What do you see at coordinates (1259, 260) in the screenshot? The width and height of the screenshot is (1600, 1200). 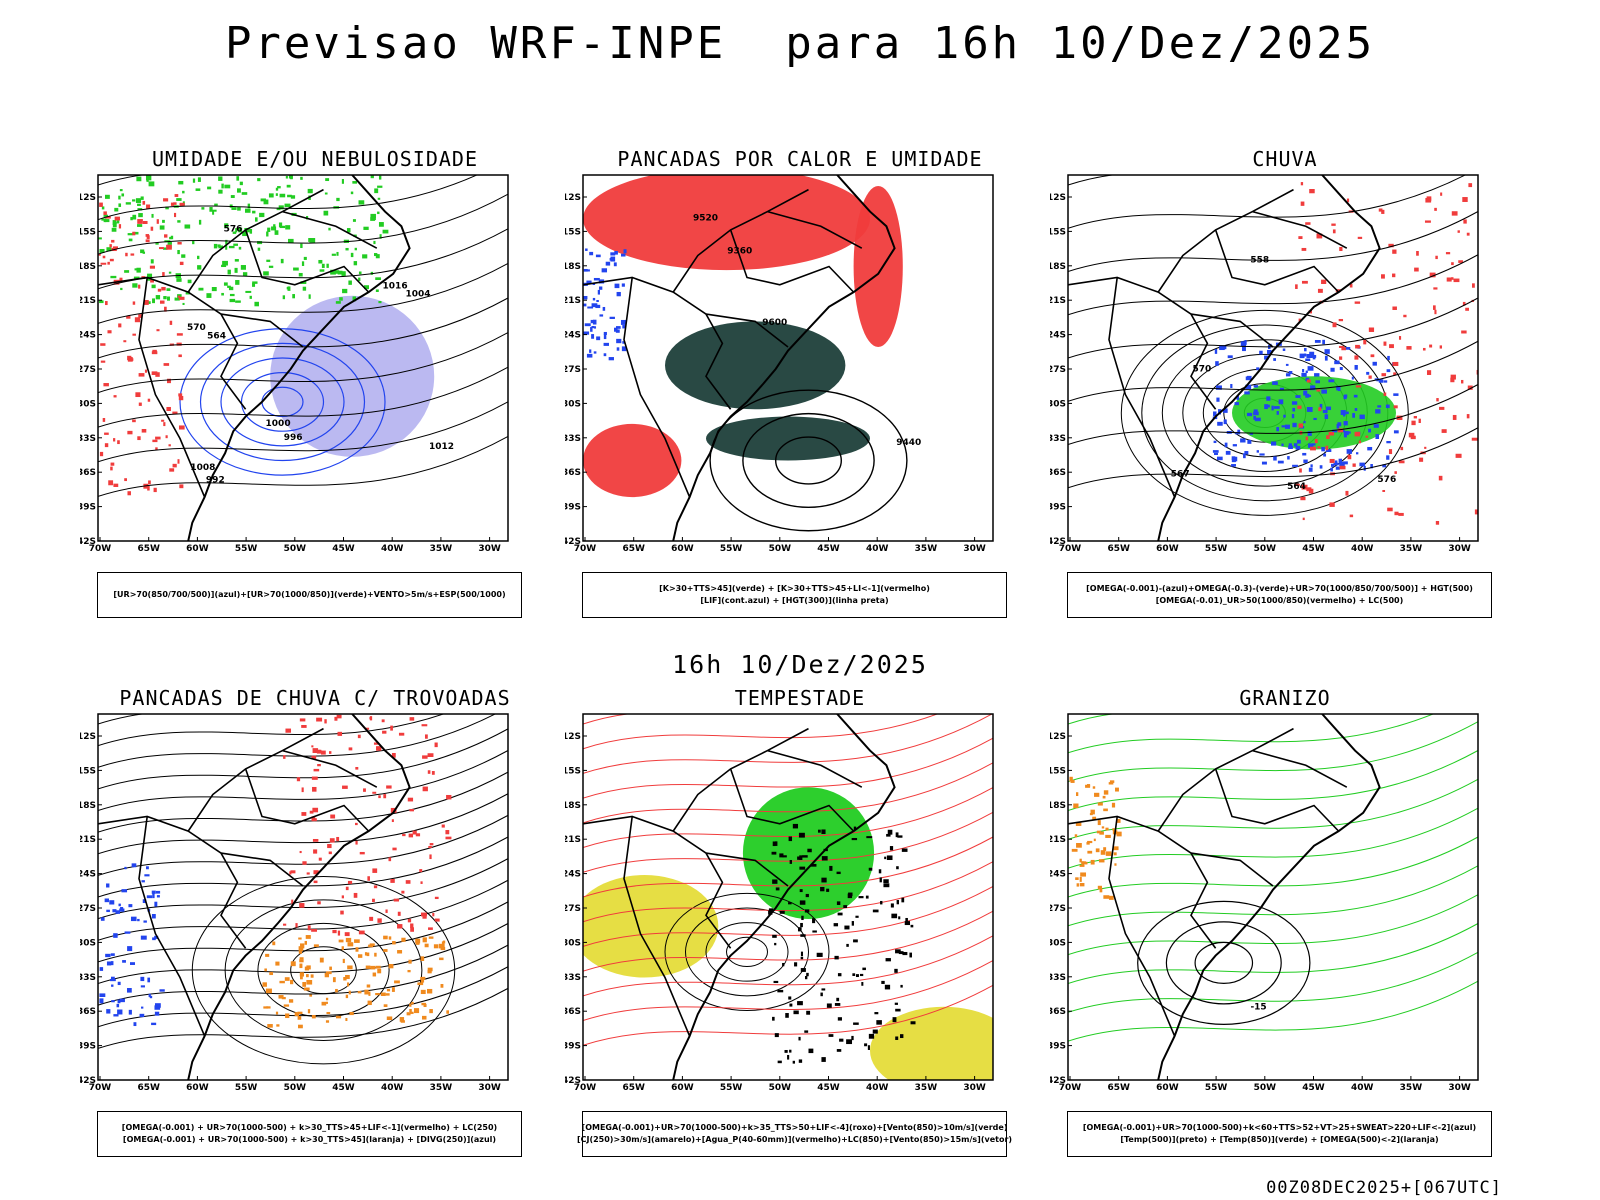 I see `contour-label: 558` at bounding box center [1259, 260].